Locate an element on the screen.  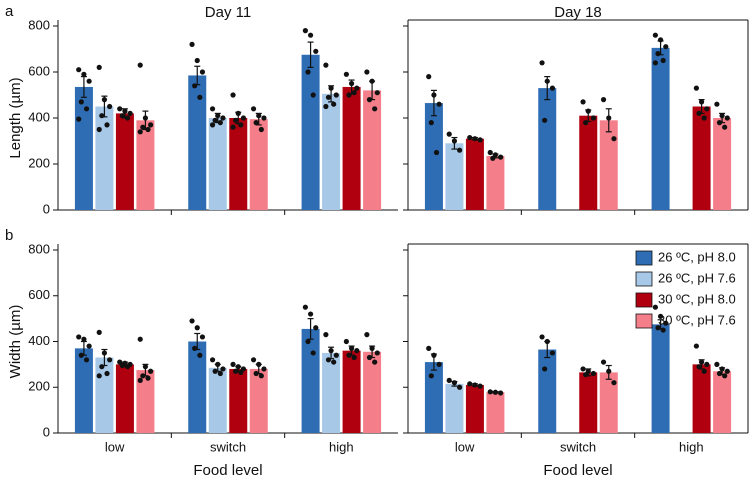
panel-label: a is located at coordinates (9, 11).